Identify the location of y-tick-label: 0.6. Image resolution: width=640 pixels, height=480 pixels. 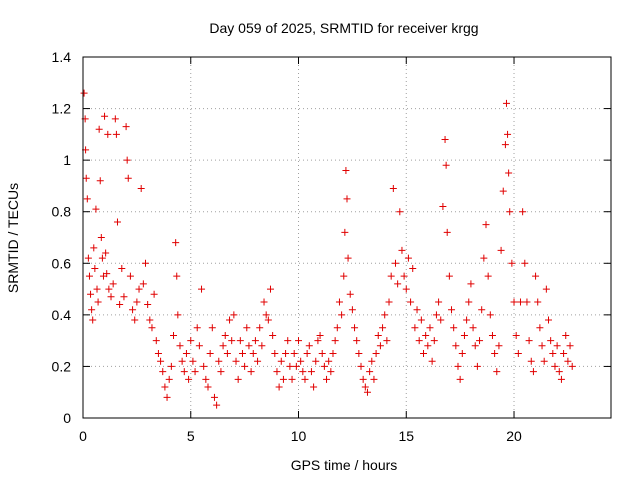
(62, 263).